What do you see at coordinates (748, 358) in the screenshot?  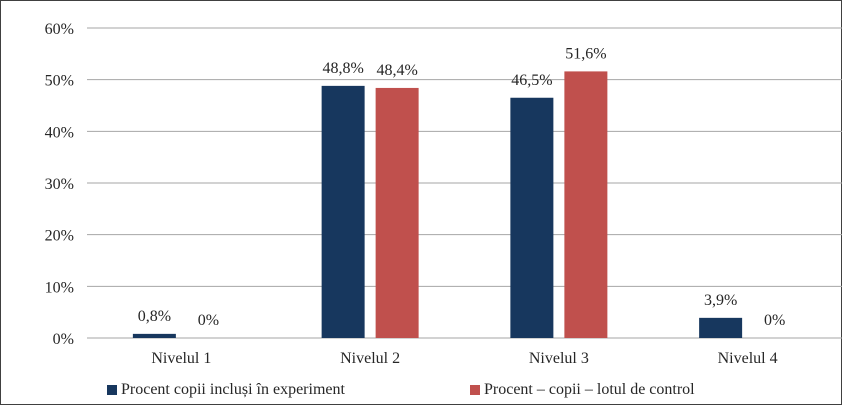 I see `x-tick-label: Nivelul 4` at bounding box center [748, 358].